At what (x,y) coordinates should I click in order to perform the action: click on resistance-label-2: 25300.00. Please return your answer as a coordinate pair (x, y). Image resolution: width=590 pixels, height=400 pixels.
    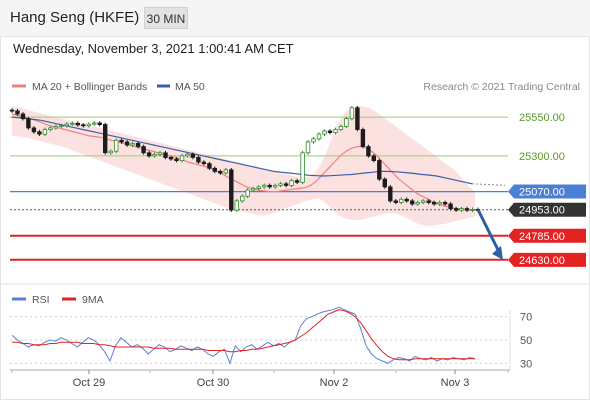
    Looking at the image, I should click on (542, 157).